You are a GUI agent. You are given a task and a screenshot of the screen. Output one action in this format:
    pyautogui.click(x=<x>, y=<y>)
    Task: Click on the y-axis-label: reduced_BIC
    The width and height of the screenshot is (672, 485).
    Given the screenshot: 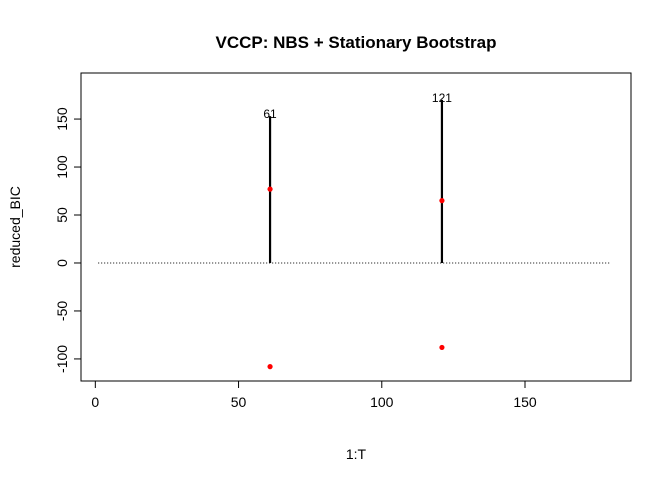 What is the action you would take?
    pyautogui.click(x=15, y=227)
    